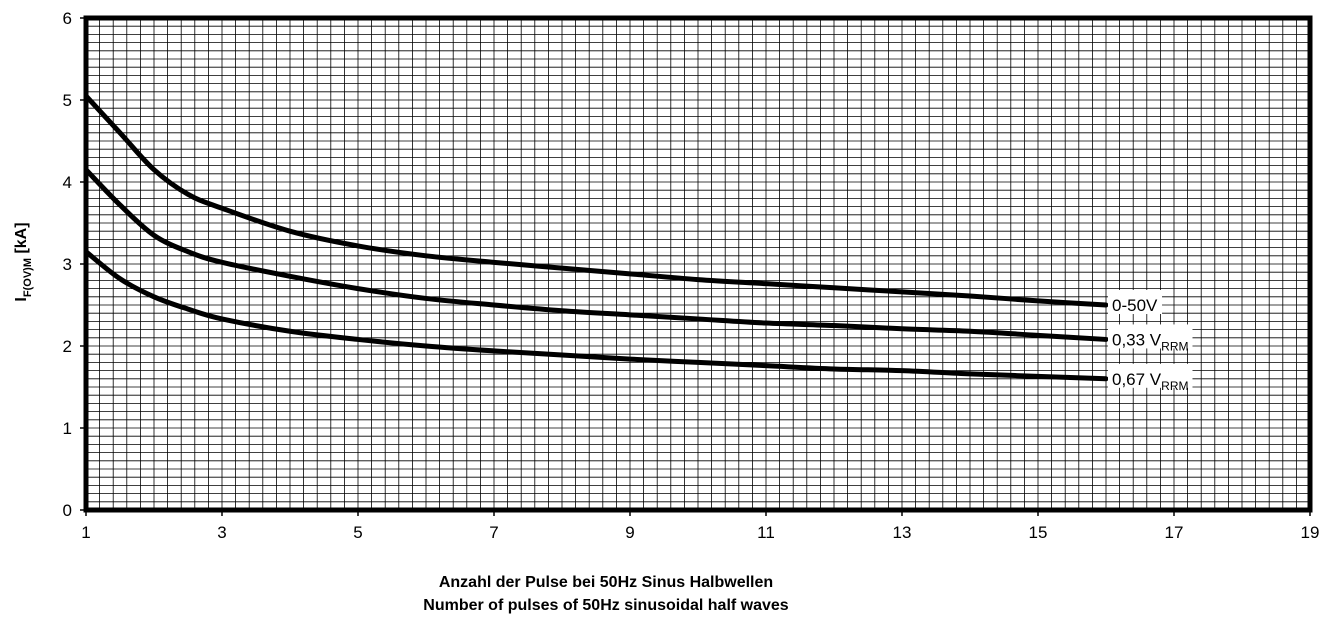  What do you see at coordinates (67, 510) in the screenshot?
I see `y-tick-label: 0` at bounding box center [67, 510].